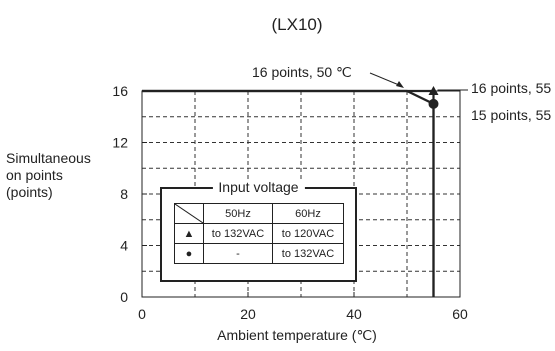  What do you see at coordinates (238, 253) in the screenshot?
I see `legend-cell: -` at bounding box center [238, 253].